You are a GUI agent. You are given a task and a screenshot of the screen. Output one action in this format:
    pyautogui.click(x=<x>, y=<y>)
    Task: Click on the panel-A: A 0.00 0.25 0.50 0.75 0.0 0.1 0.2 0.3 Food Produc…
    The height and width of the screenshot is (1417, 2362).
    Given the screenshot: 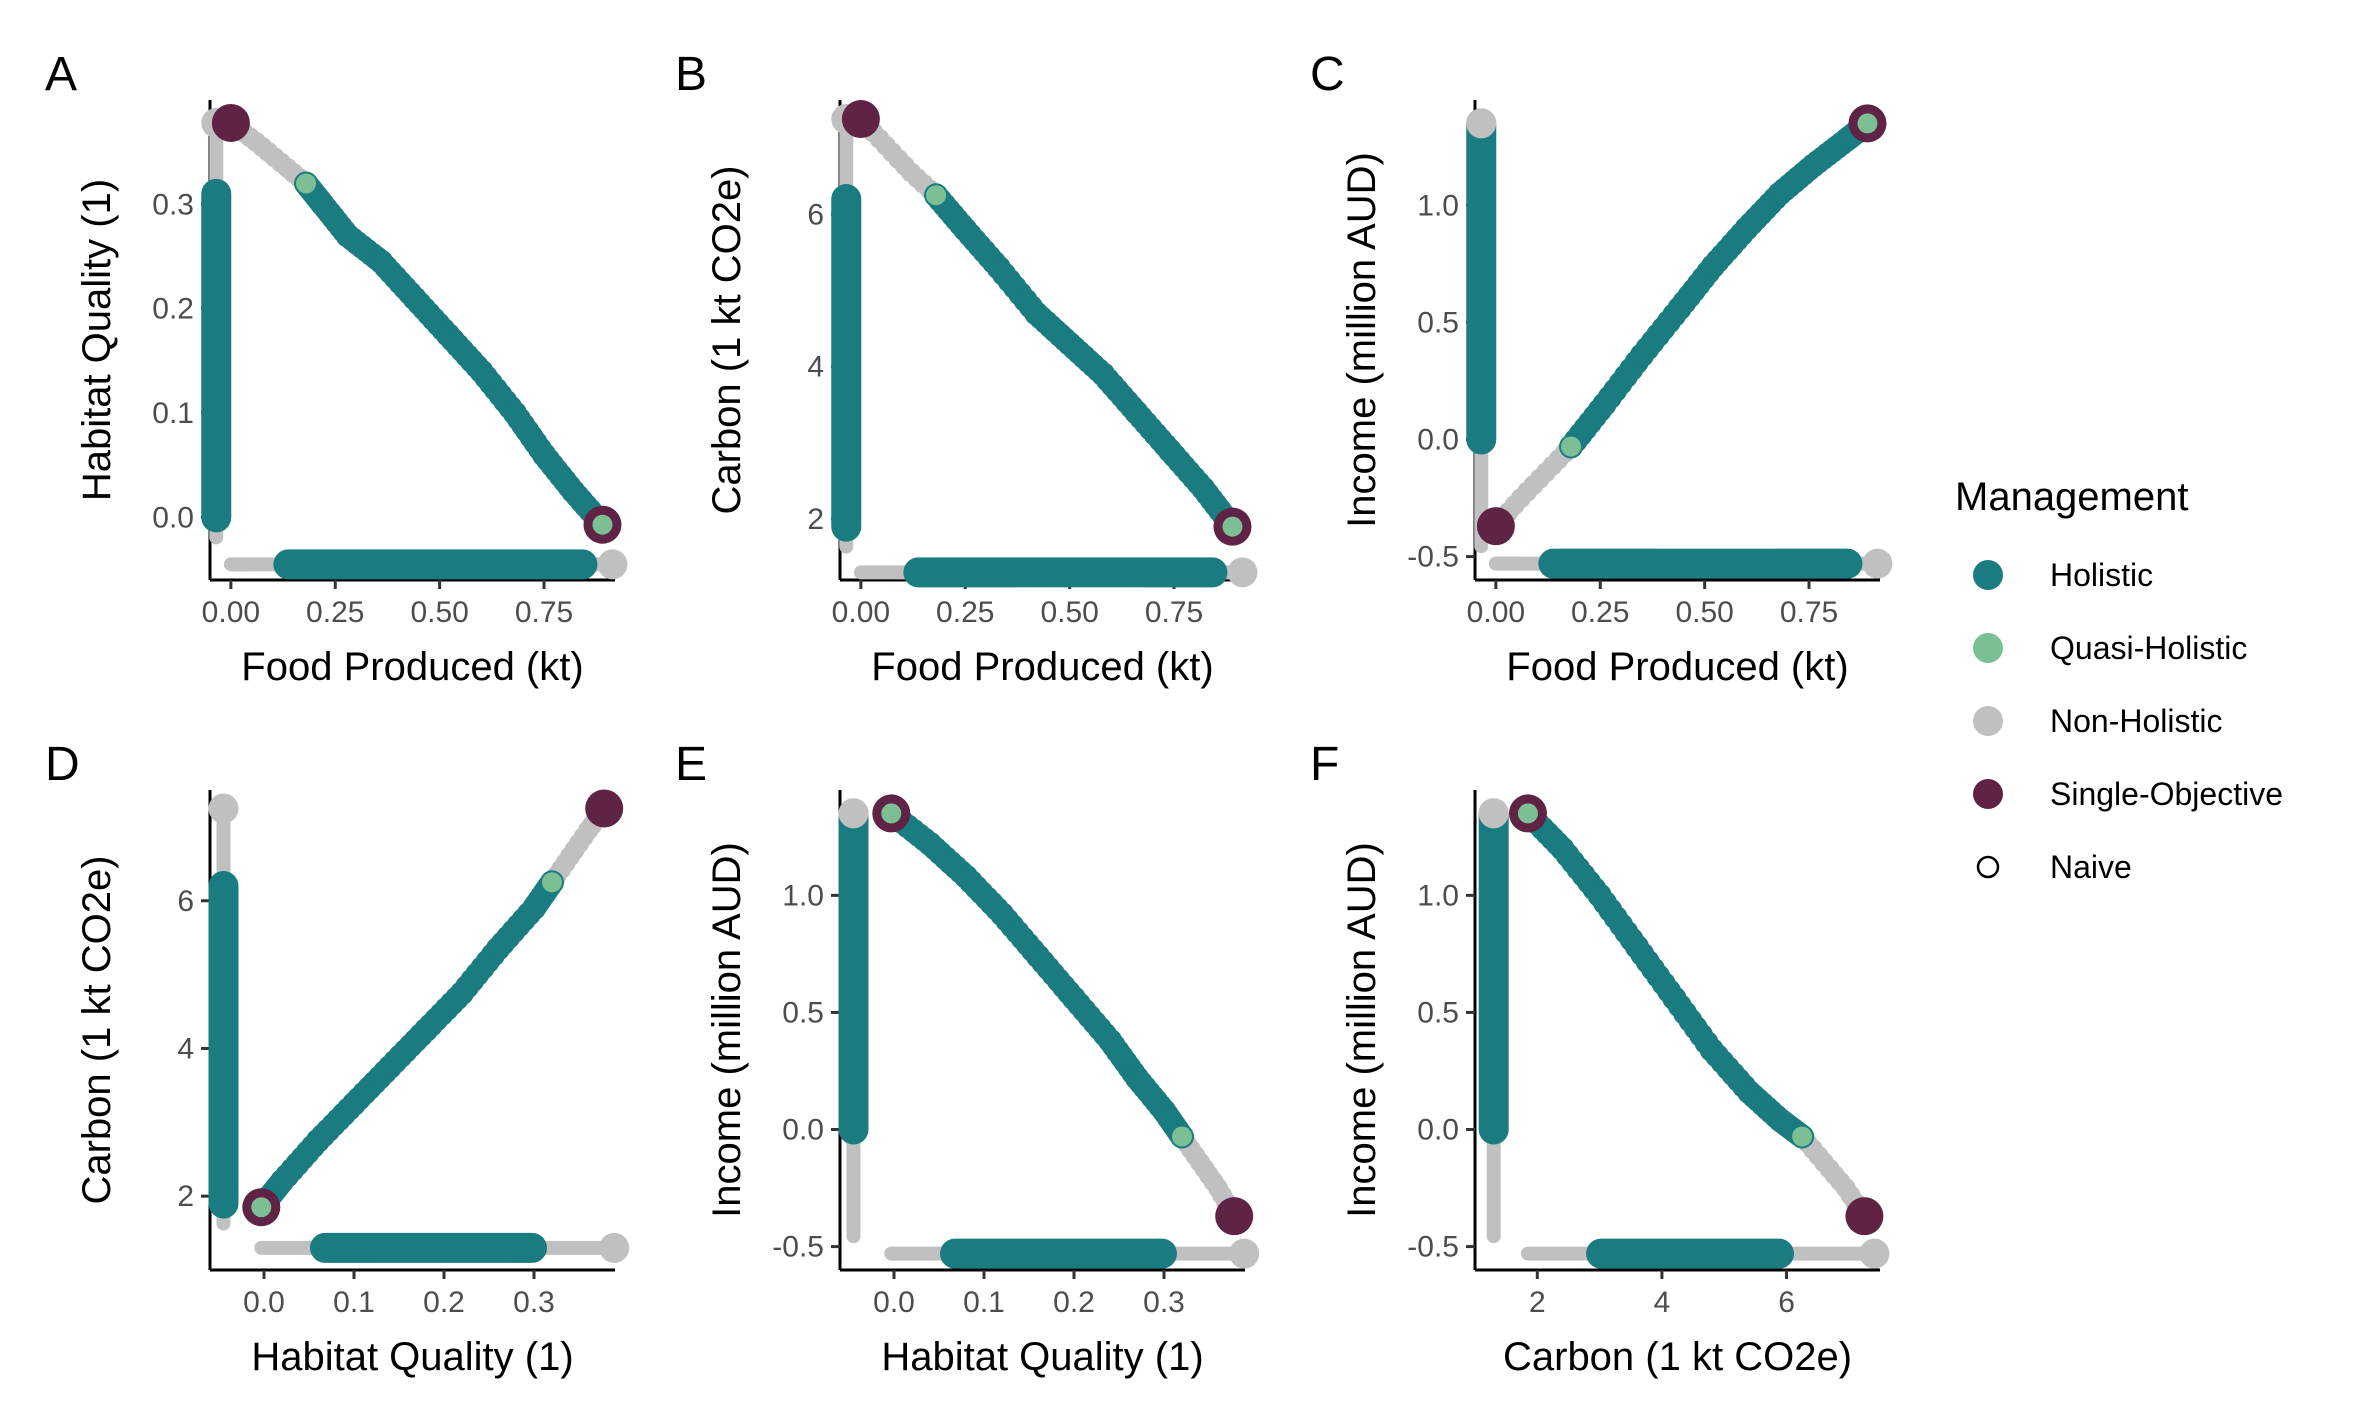 What is the action you would take?
    pyautogui.click(x=336, y=368)
    